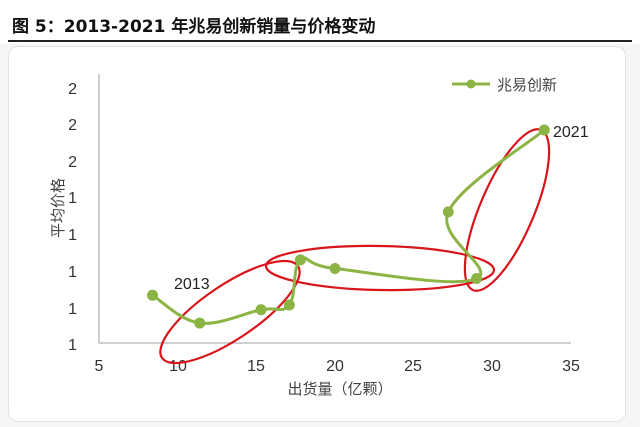  What do you see at coordinates (194, 27) in the screenshot?
I see `chart-title: 图 5：2013-2021 年兆易创新销量与价格变动` at bounding box center [194, 27].